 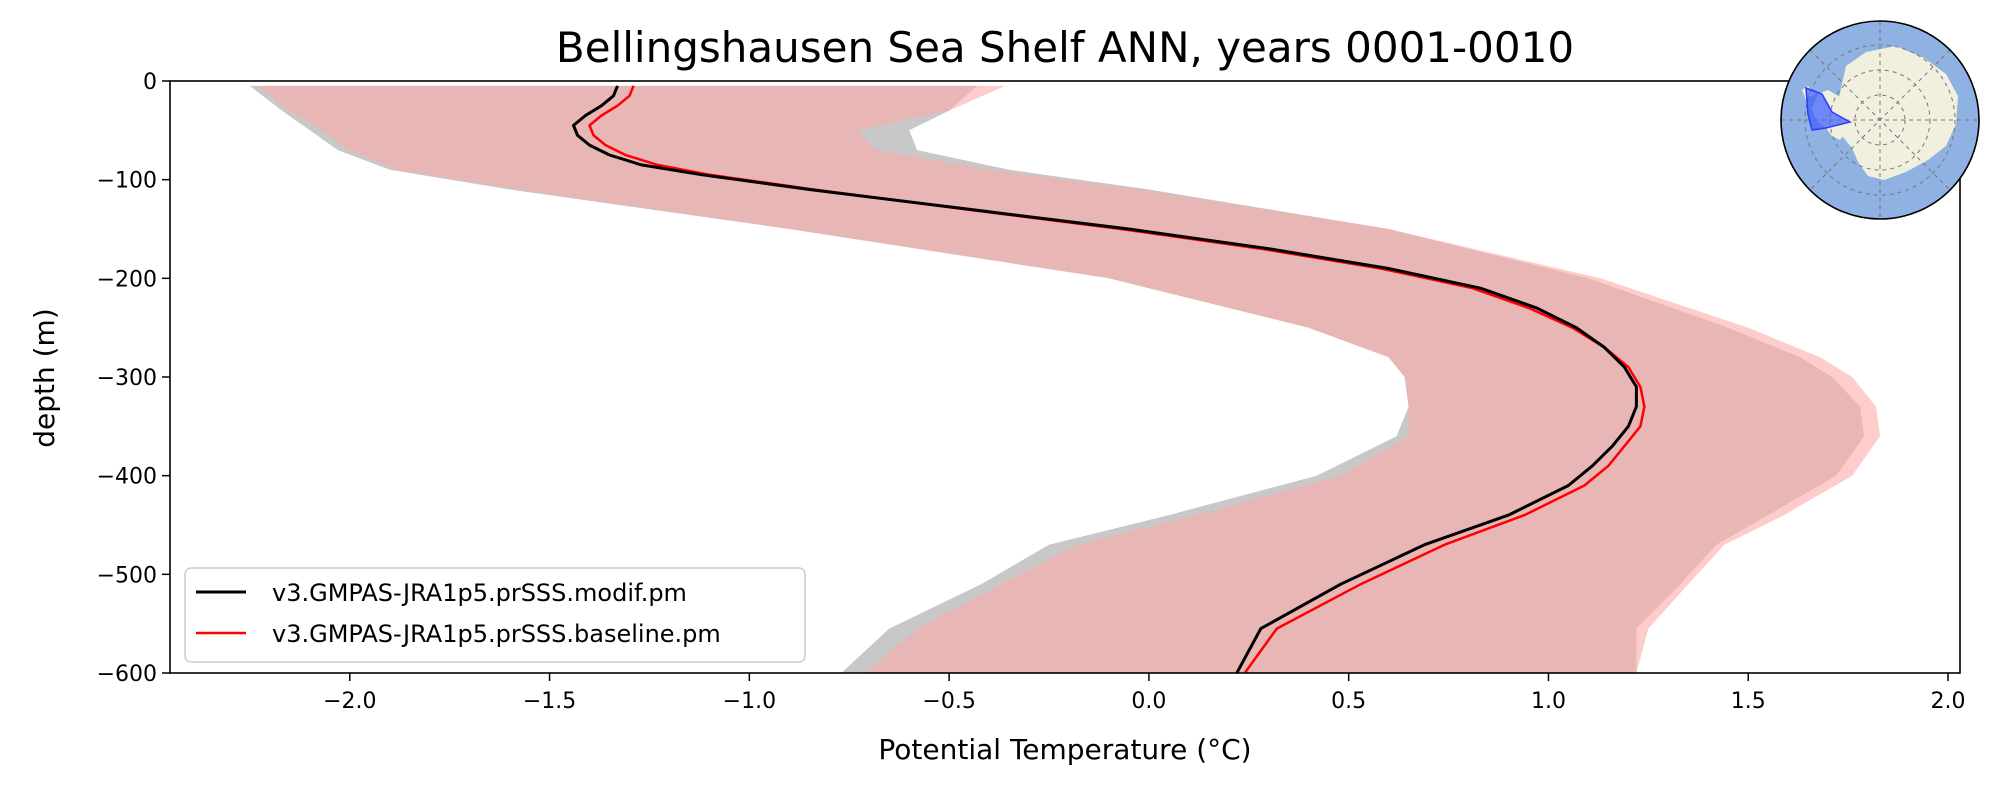 What do you see at coordinates (127, 477) in the screenshot?
I see `y-tick-label: −400` at bounding box center [127, 477].